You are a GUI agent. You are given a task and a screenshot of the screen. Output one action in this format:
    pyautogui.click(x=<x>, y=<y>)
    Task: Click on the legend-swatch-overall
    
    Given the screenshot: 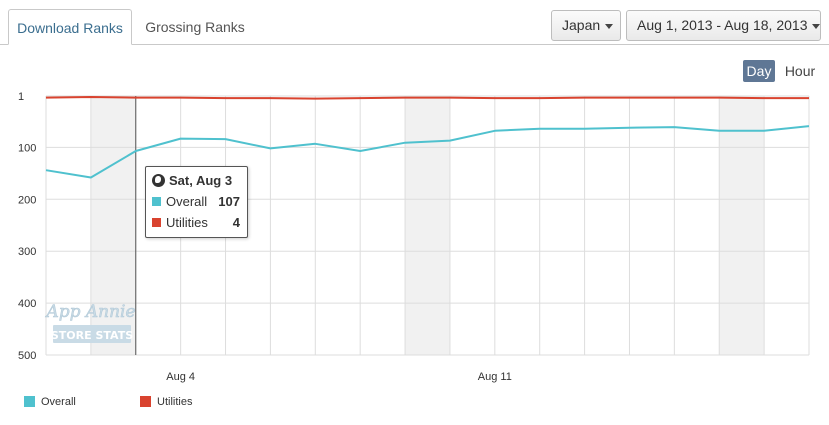 What is the action you would take?
    pyautogui.click(x=29, y=401)
    